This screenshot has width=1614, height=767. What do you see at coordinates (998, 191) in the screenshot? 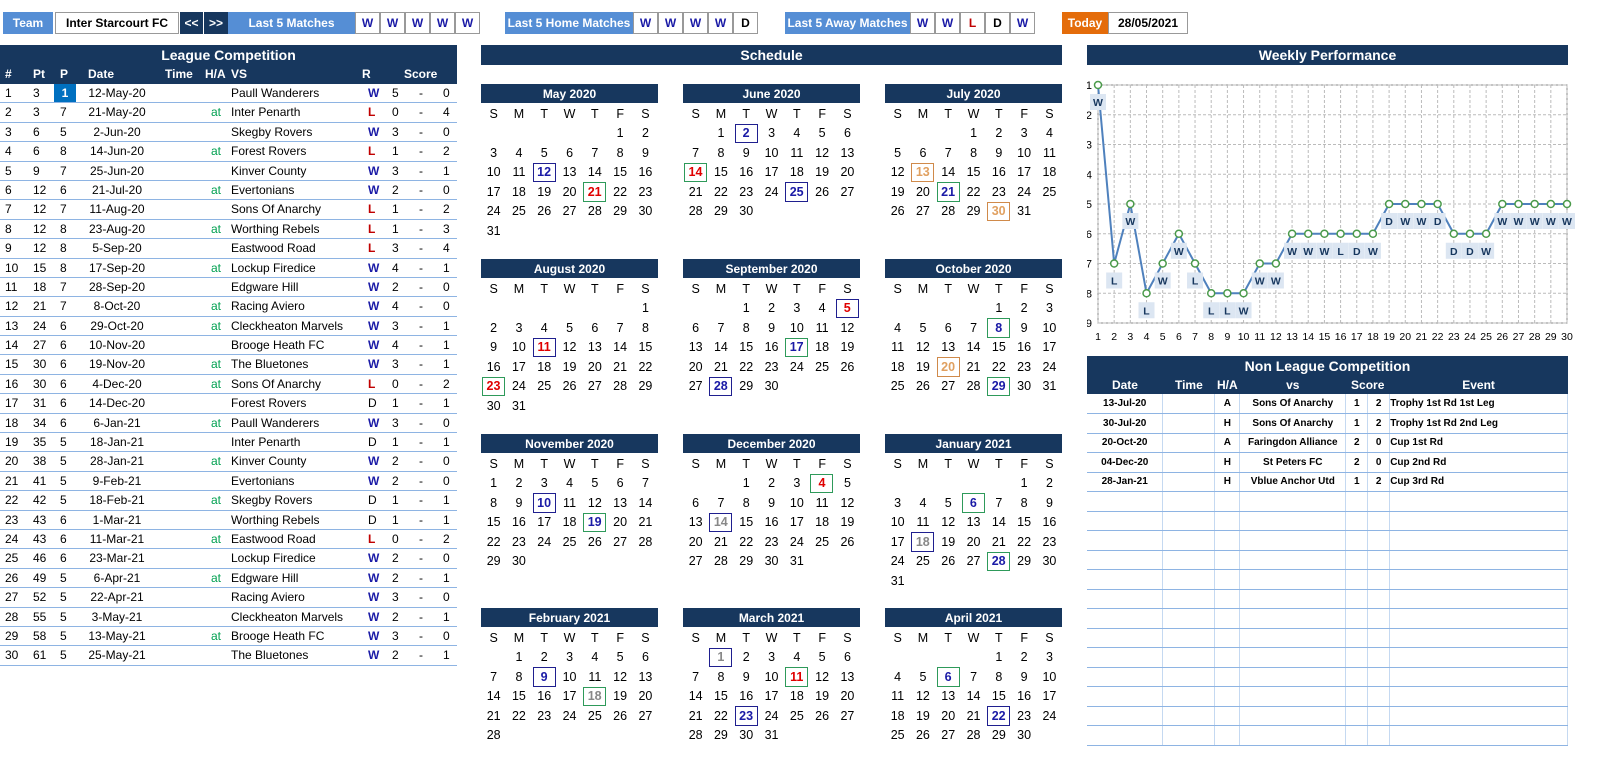
I see `calendar-day: 23` at bounding box center [998, 191].